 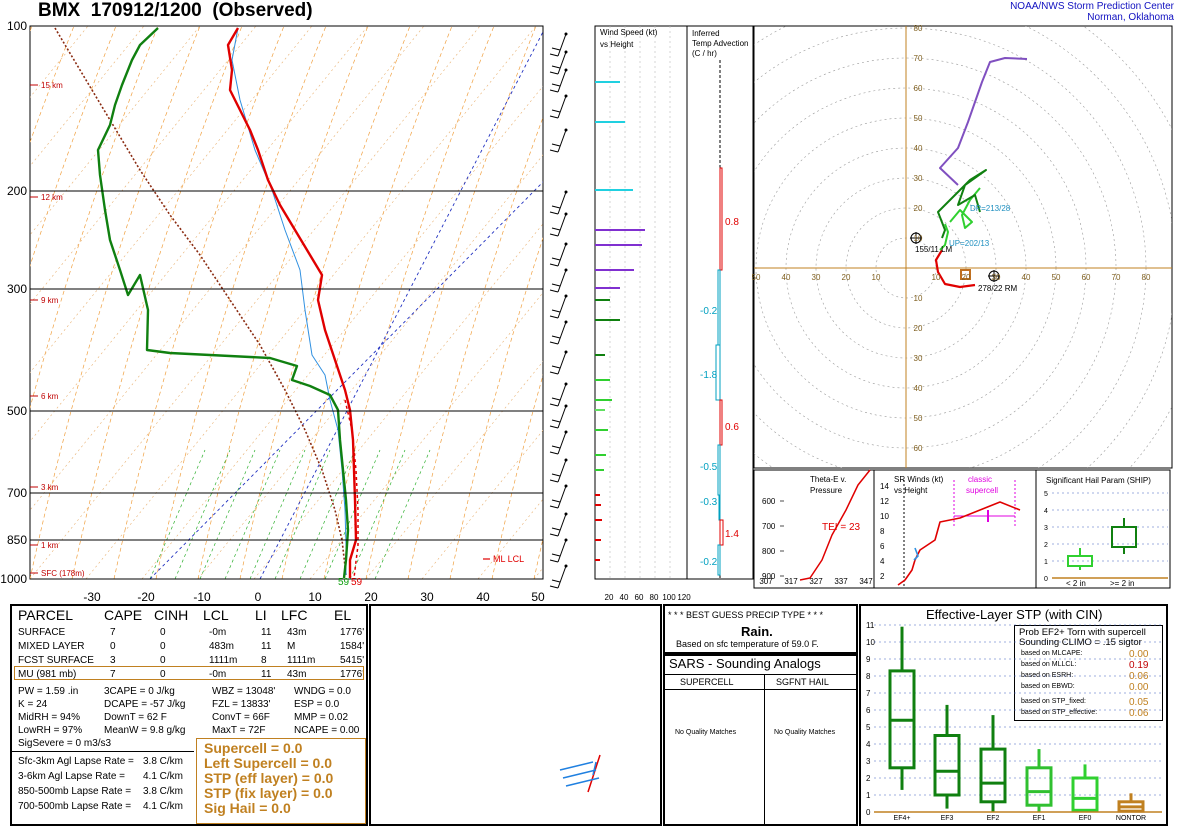 I want to click on parcel-cell: M, so click(x=291, y=646).